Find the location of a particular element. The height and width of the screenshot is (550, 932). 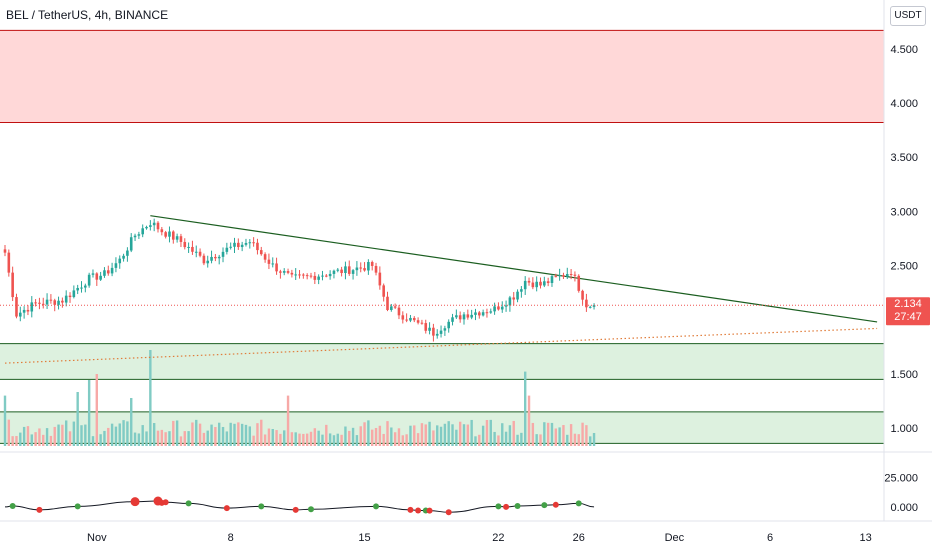

price-axis-ticks: 4.500 4.000 3.500 3.000 2.500 1.500 1.000 is located at coordinates (904, 239).